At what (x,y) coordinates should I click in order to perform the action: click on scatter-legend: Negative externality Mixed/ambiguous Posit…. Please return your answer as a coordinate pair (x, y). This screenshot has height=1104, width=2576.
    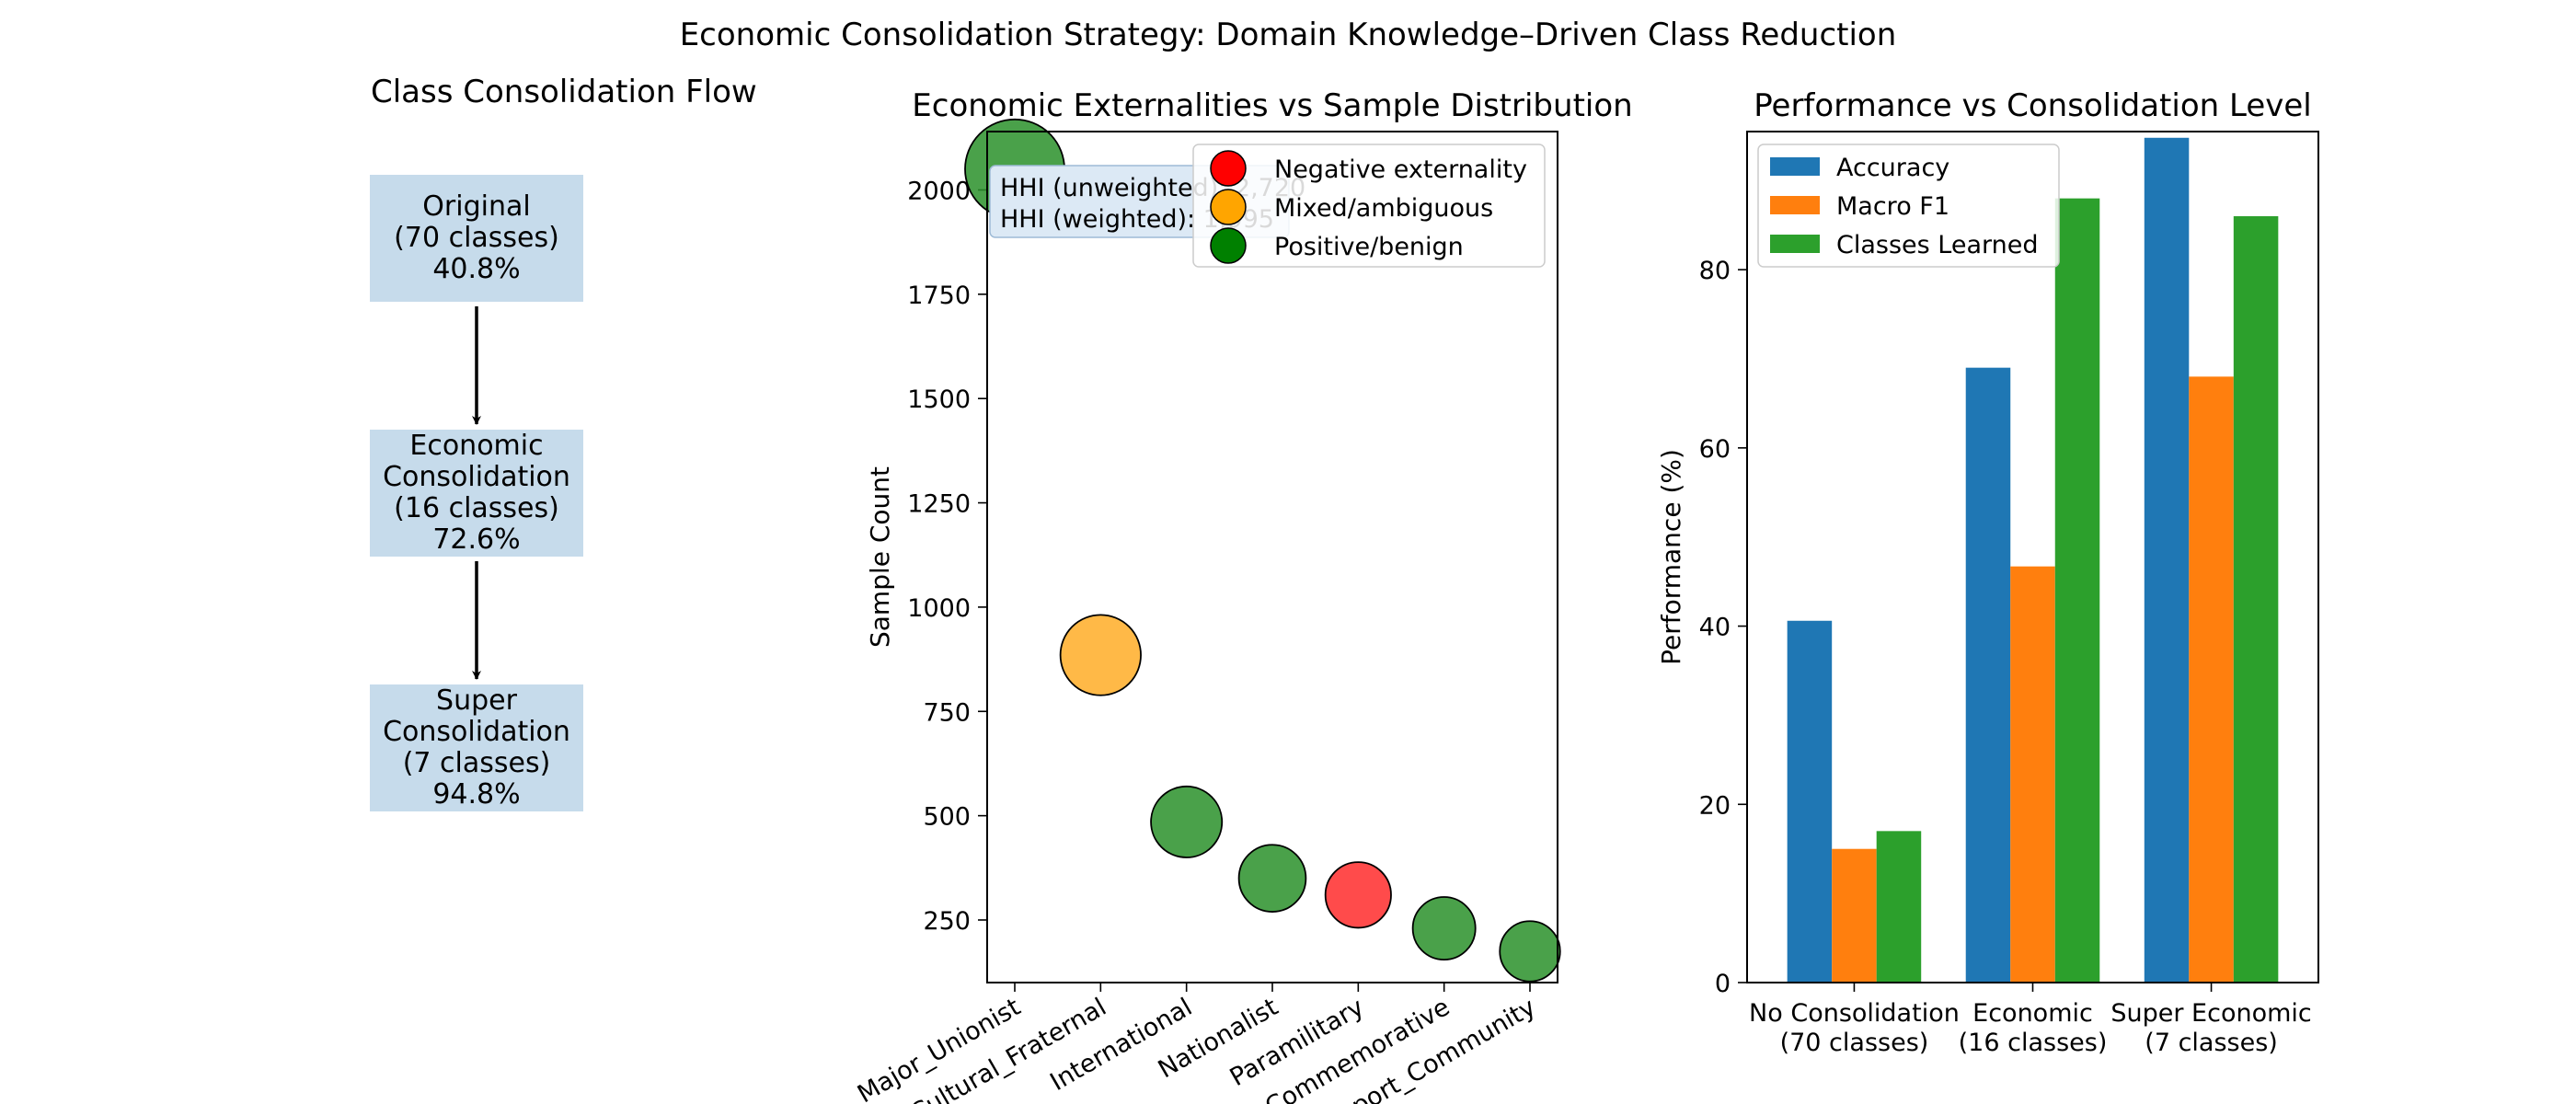
    Looking at the image, I should click on (1369, 206).